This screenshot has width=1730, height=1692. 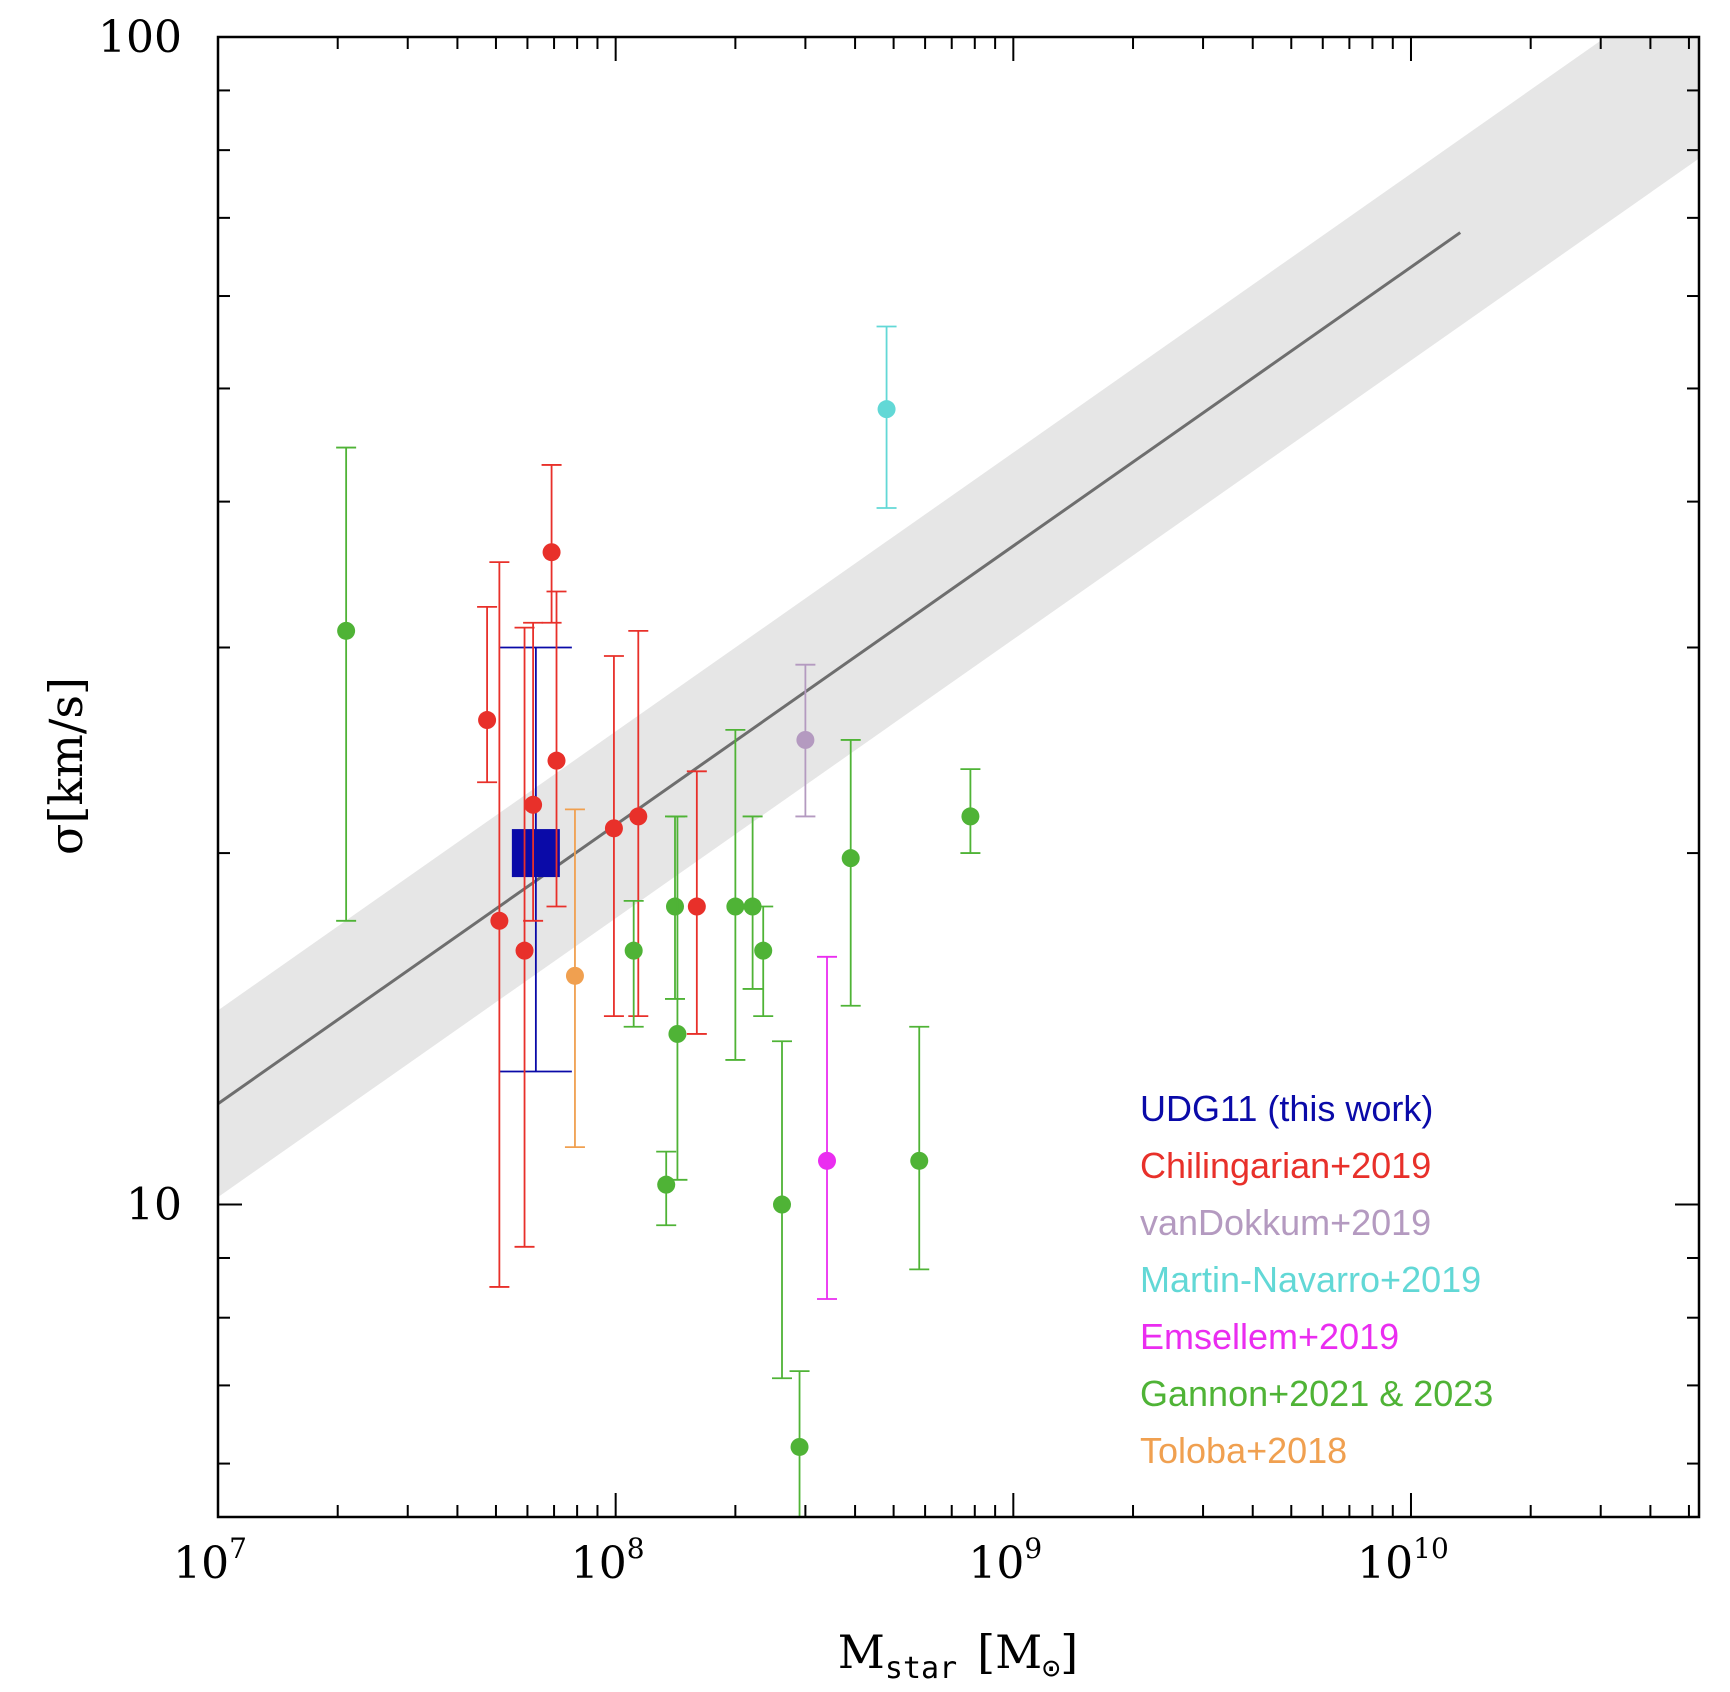 I want to click on x-tick-labels: 10⁷ 10⁸ 10⁹ 10¹⁰, so click(x=811, y=1560).